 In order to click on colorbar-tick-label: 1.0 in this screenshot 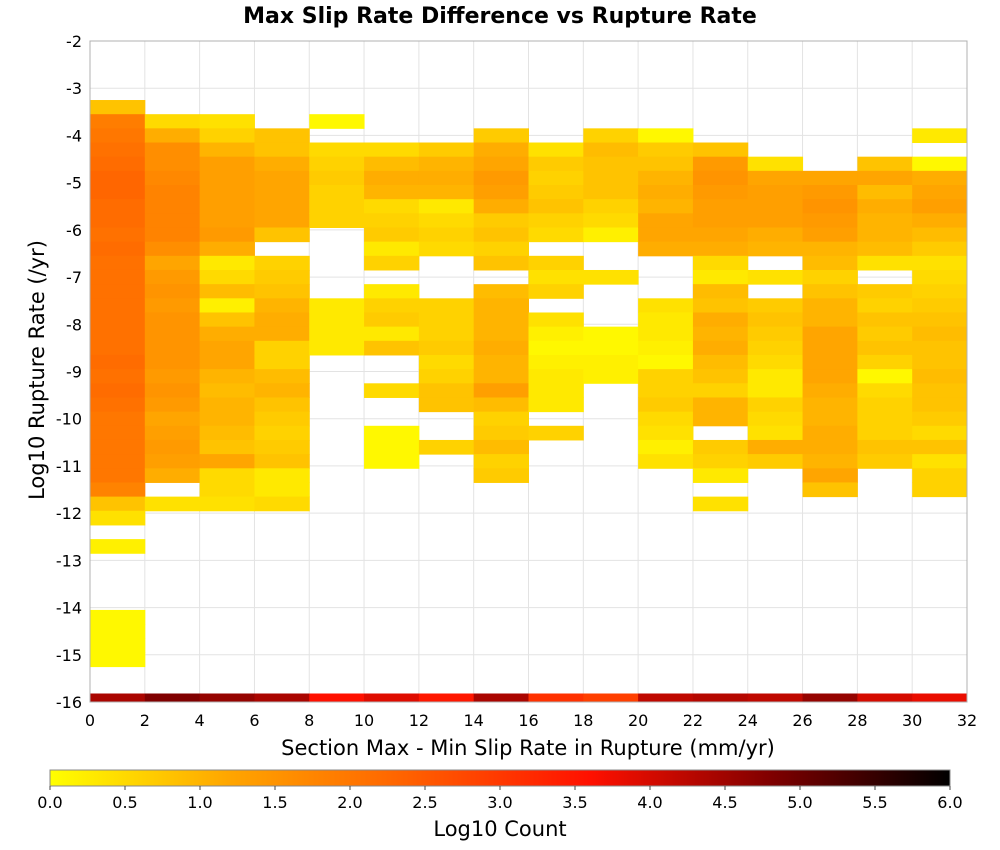, I will do `click(199, 802)`.